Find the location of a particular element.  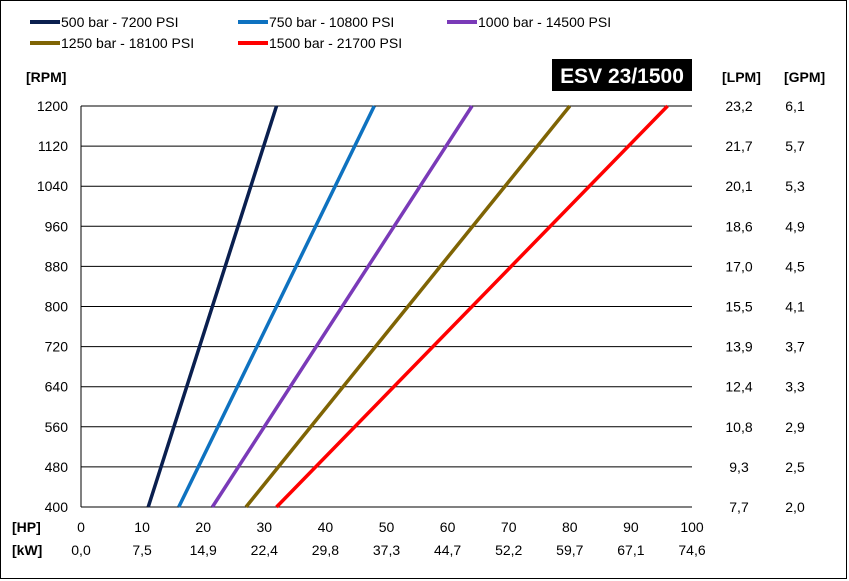

lpm-tick-label: 15,5 is located at coordinates (738, 307).